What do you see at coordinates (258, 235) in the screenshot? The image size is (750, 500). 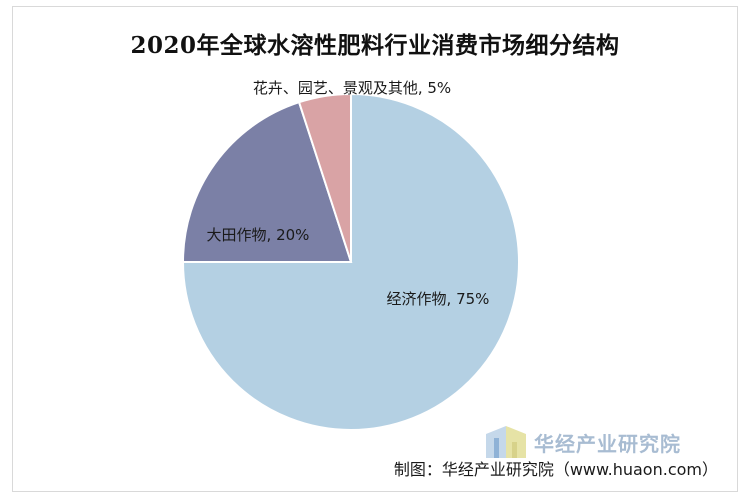 I see `slice-label-2: 大田作物, 20%` at bounding box center [258, 235].